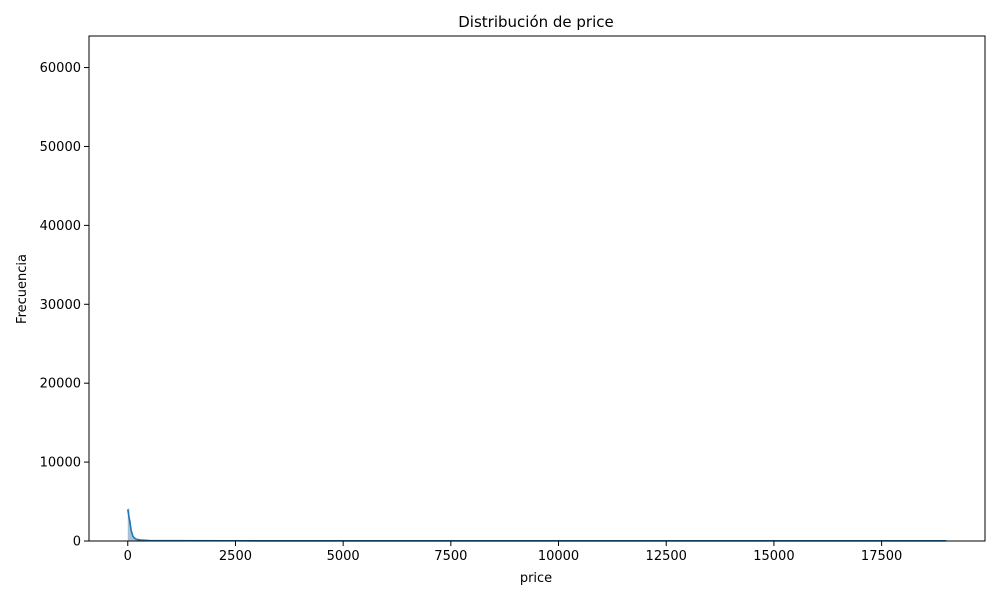 The width and height of the screenshot is (1000, 600). Describe the element at coordinates (60, 384) in the screenshot. I see `y-tick-label: 20000` at that location.